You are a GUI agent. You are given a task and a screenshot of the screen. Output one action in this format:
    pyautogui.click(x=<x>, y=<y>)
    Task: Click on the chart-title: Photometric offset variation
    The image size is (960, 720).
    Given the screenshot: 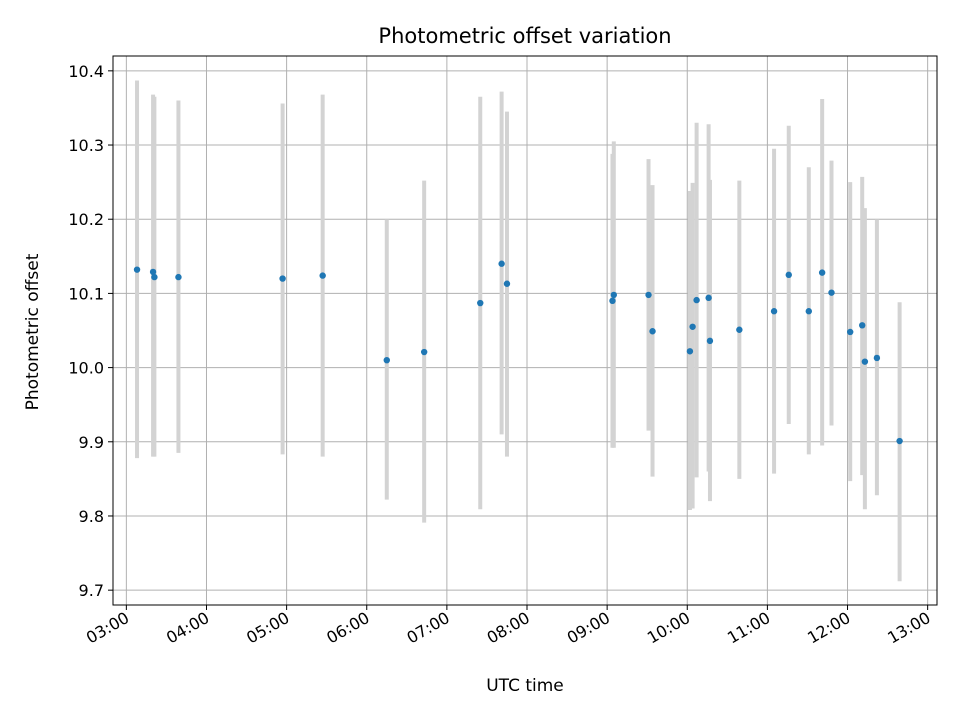 What is the action you would take?
    pyautogui.click(x=524, y=36)
    